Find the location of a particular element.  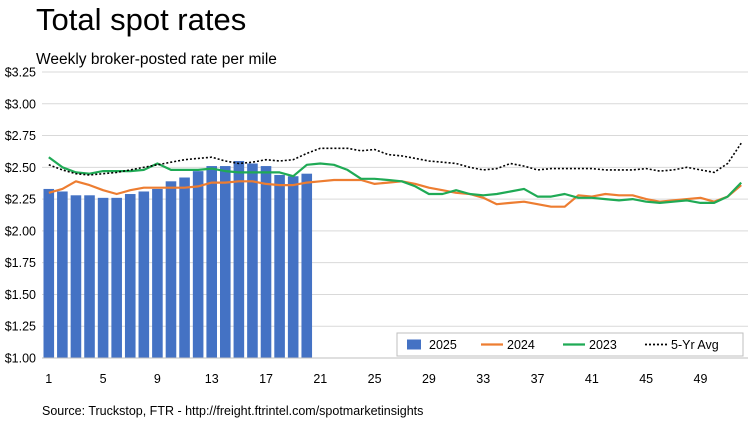

y-tick-label: $1.50 is located at coordinates (20, 295).